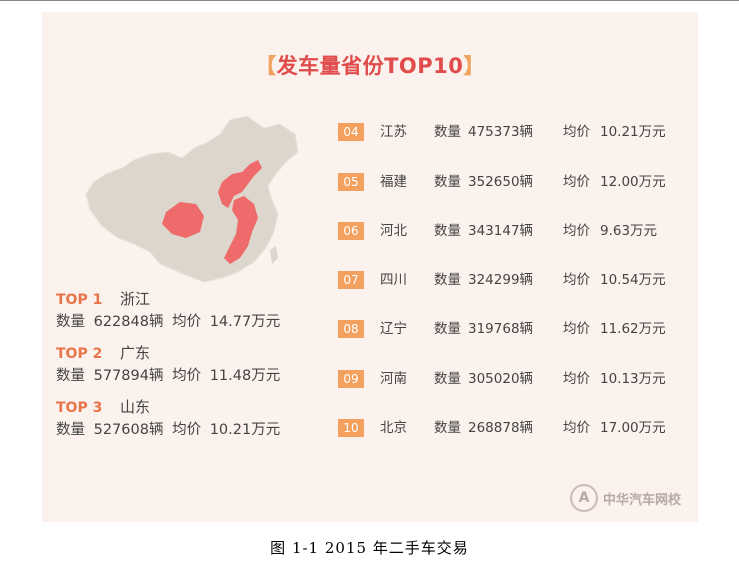  Describe the element at coordinates (70, 322) in the screenshot. I see `top-1-count-label: 数量` at that location.